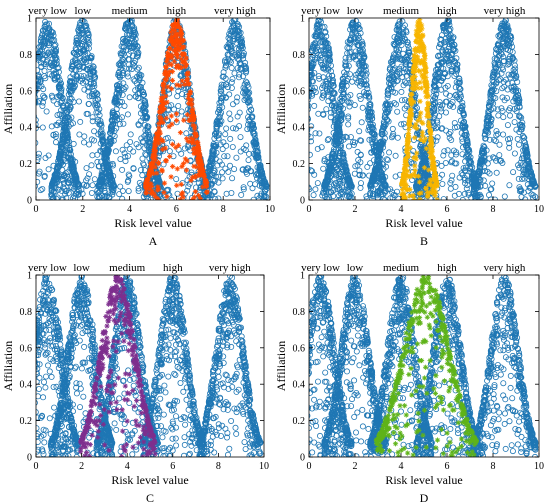 The image size is (550, 504). Describe the element at coordinates (36, 209) in the screenshot. I see `x-tick-label: 0` at that location.